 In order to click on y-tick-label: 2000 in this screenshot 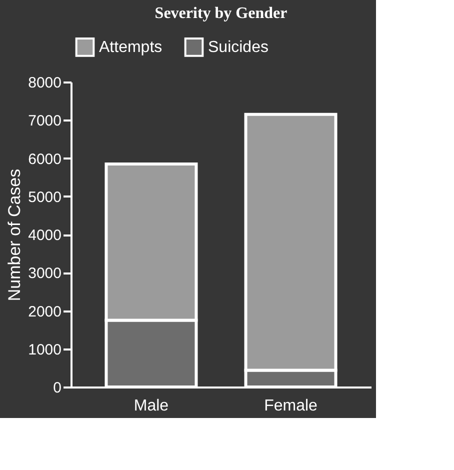, I will do `click(45, 311)`.